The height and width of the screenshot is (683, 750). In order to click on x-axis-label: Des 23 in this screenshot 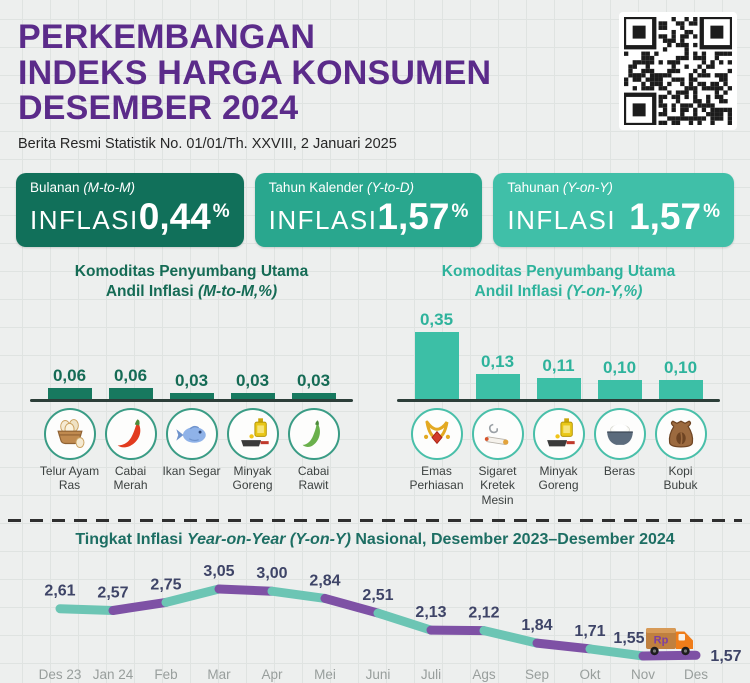, I will do `click(60, 674)`.